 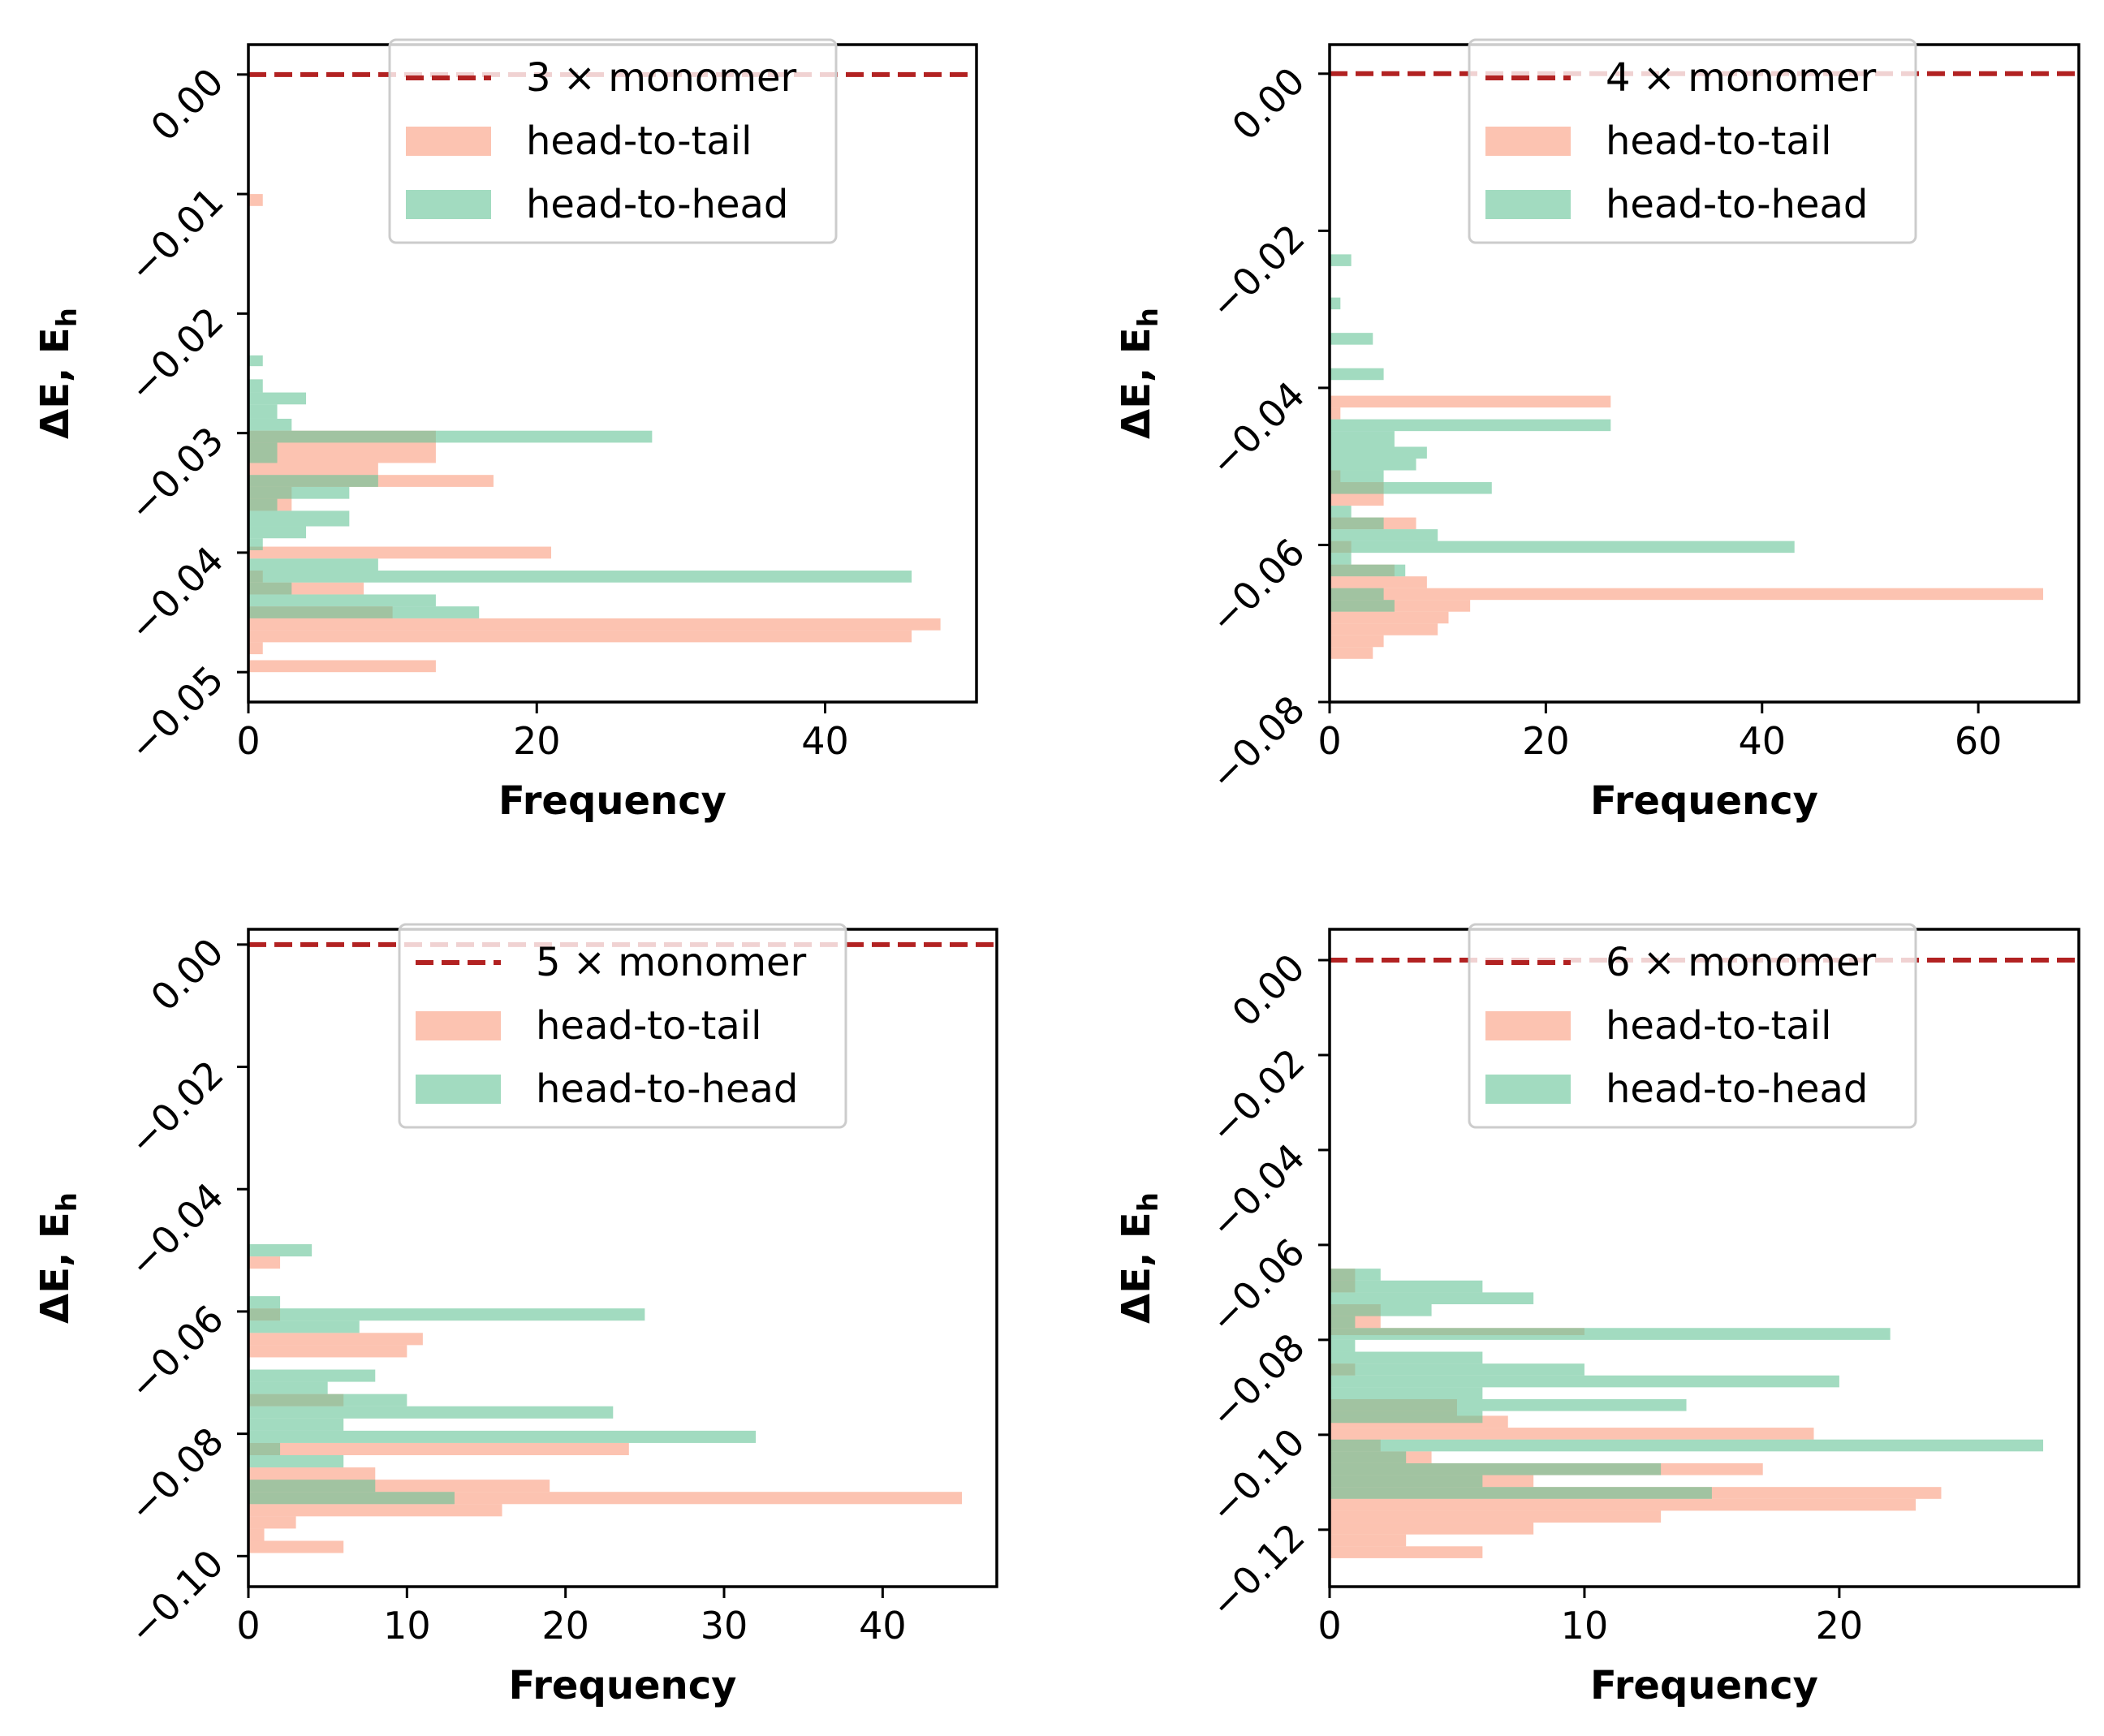 I want to click on y-tick-label: −0.06, so click(x=1257, y=1286).